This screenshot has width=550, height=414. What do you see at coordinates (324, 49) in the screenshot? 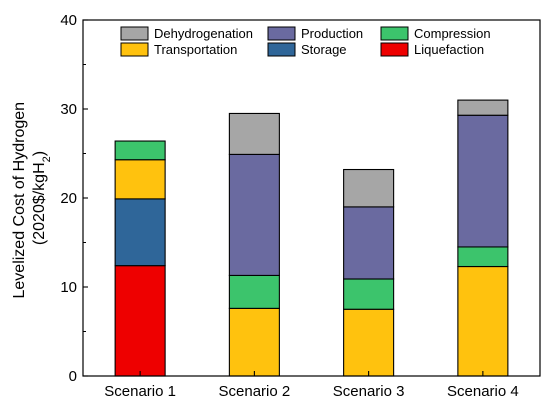
I see `legend-label-storage: Storage` at bounding box center [324, 49].